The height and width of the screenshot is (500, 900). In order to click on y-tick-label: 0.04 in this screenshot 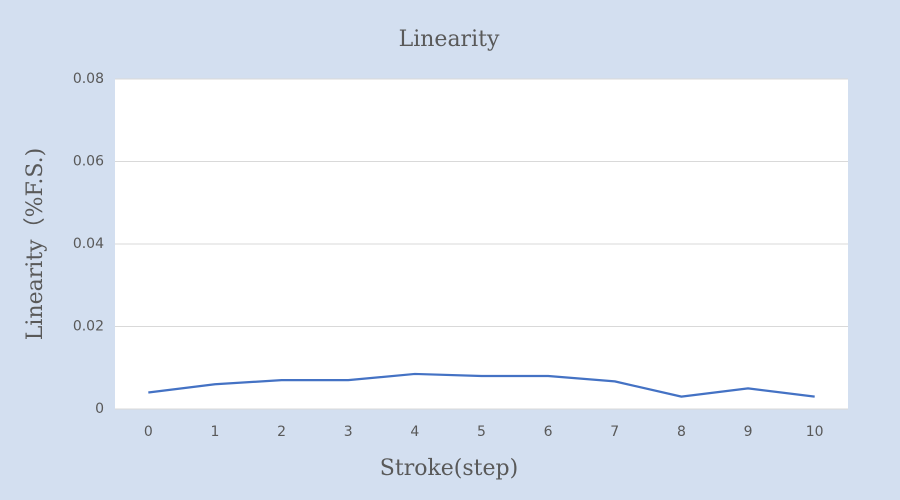, I will do `click(88, 244)`.